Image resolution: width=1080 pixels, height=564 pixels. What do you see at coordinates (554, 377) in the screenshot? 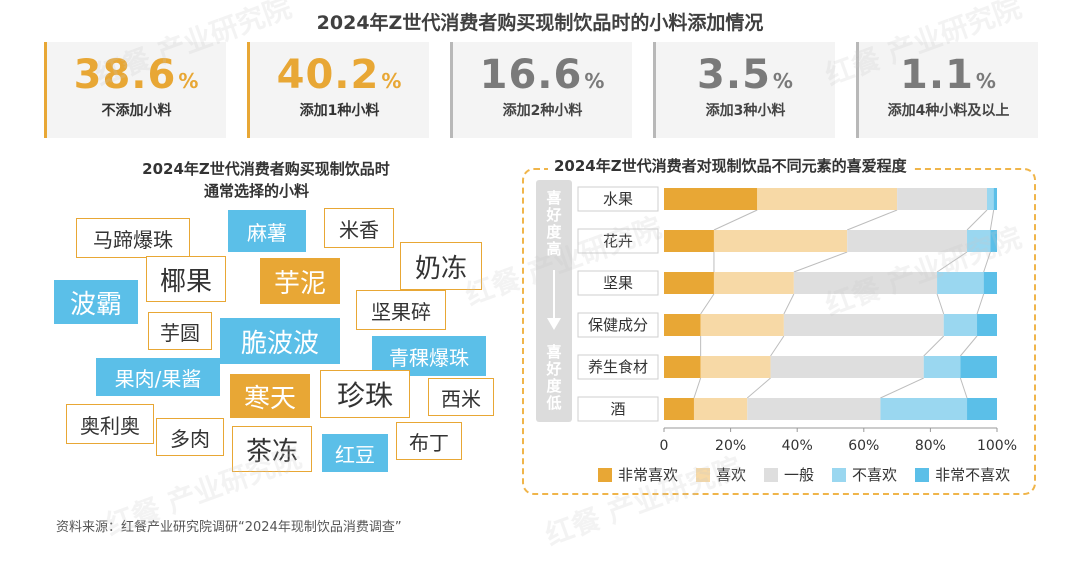
I see `axis-bottom-text: 喜好度低` at bounding box center [554, 377].